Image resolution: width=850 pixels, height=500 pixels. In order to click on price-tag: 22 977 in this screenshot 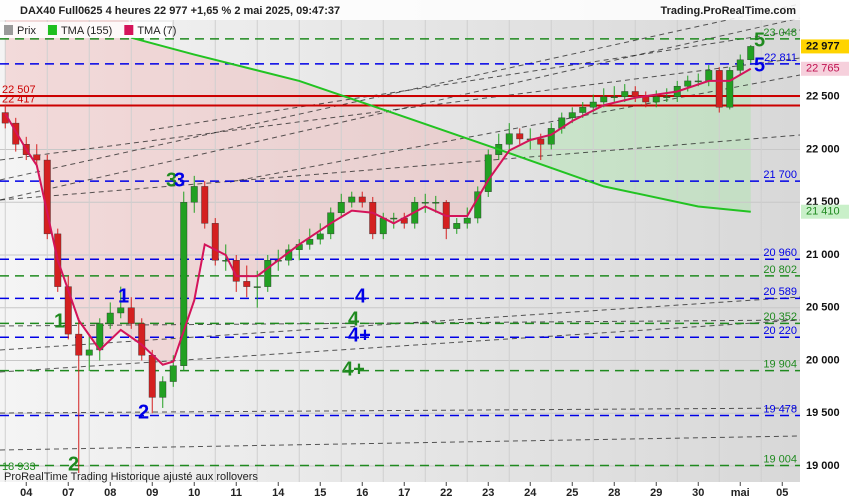, I will do `click(823, 46)`.